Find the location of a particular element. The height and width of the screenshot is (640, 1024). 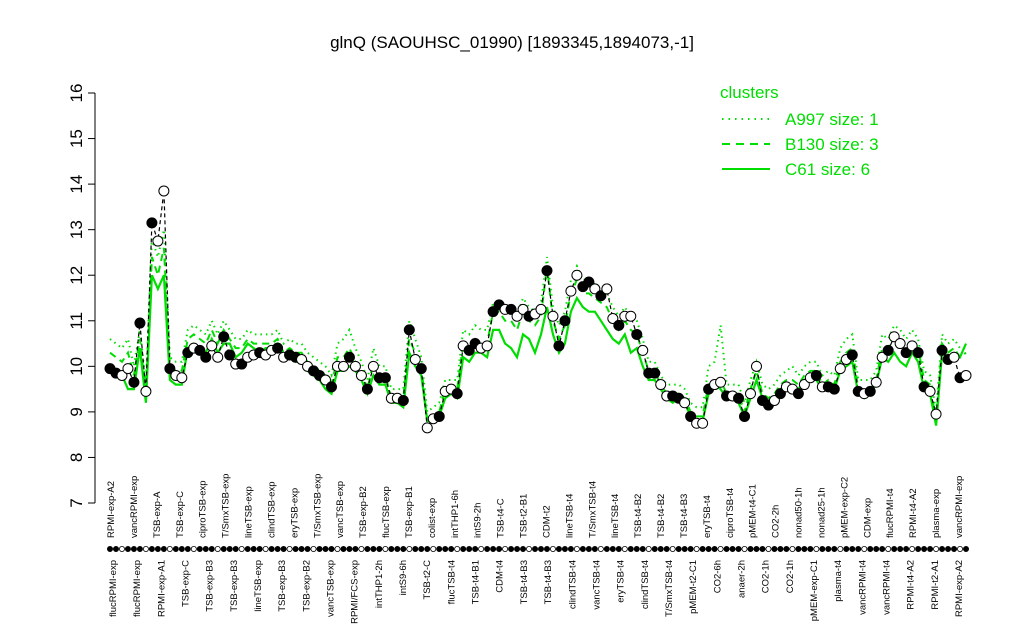

x-label-bottom: intTHP1-2h is located at coordinates (379, 584).